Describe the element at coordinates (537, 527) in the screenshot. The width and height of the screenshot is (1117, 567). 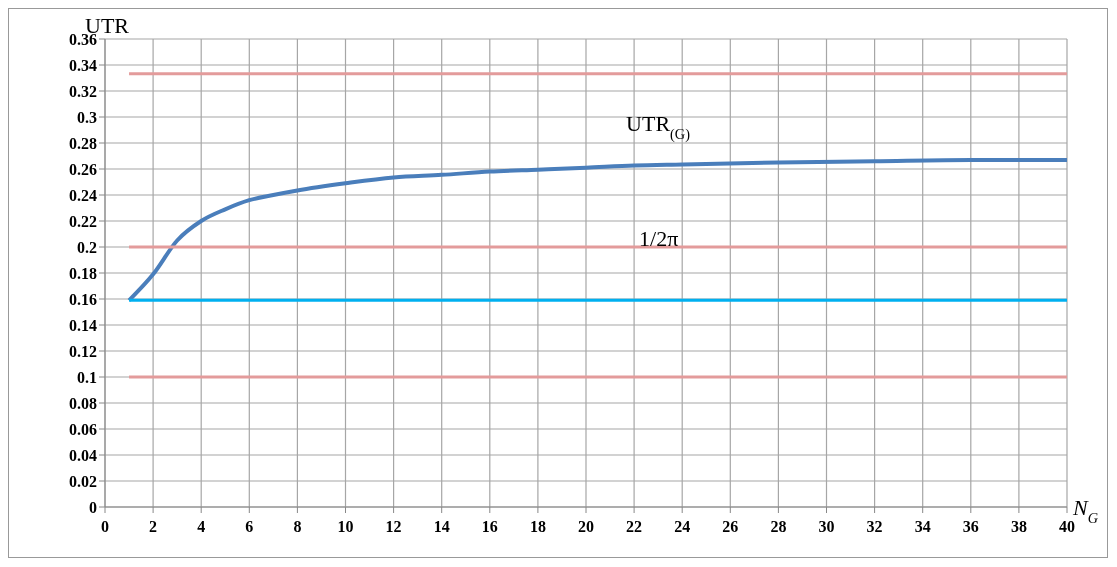
I see `x-tick-label: 18` at that location.